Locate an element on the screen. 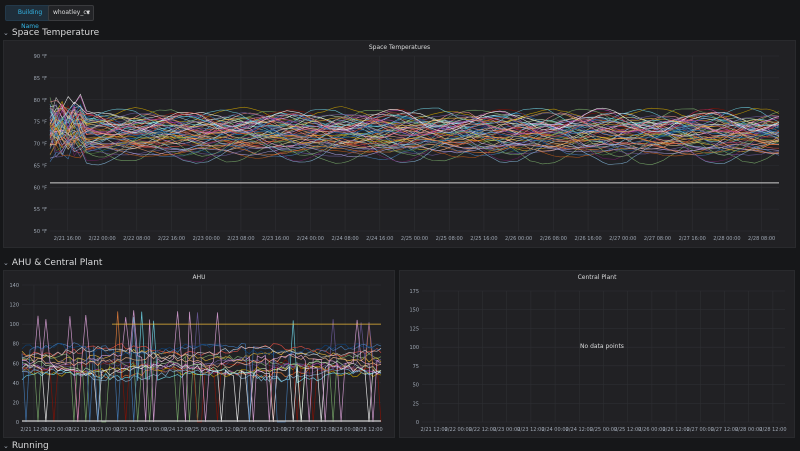 The image size is (800, 451). x-tick-label: 2/25 08:00 is located at coordinates (449, 239).